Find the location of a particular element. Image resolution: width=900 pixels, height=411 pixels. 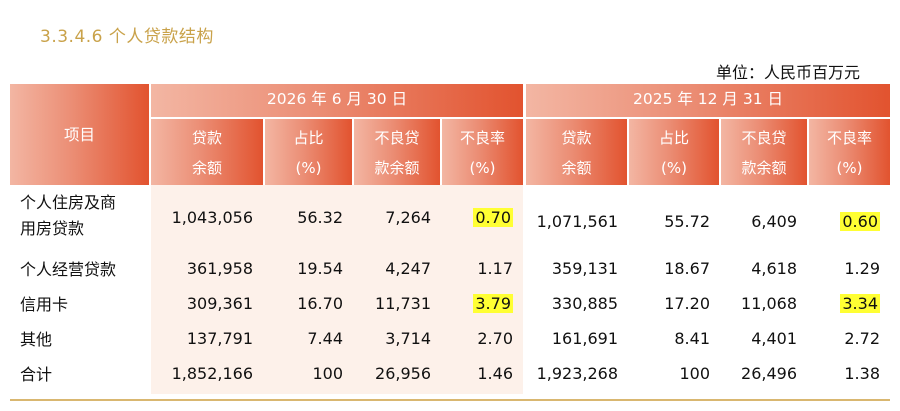

p2-value: 18.67 is located at coordinates (687, 268).